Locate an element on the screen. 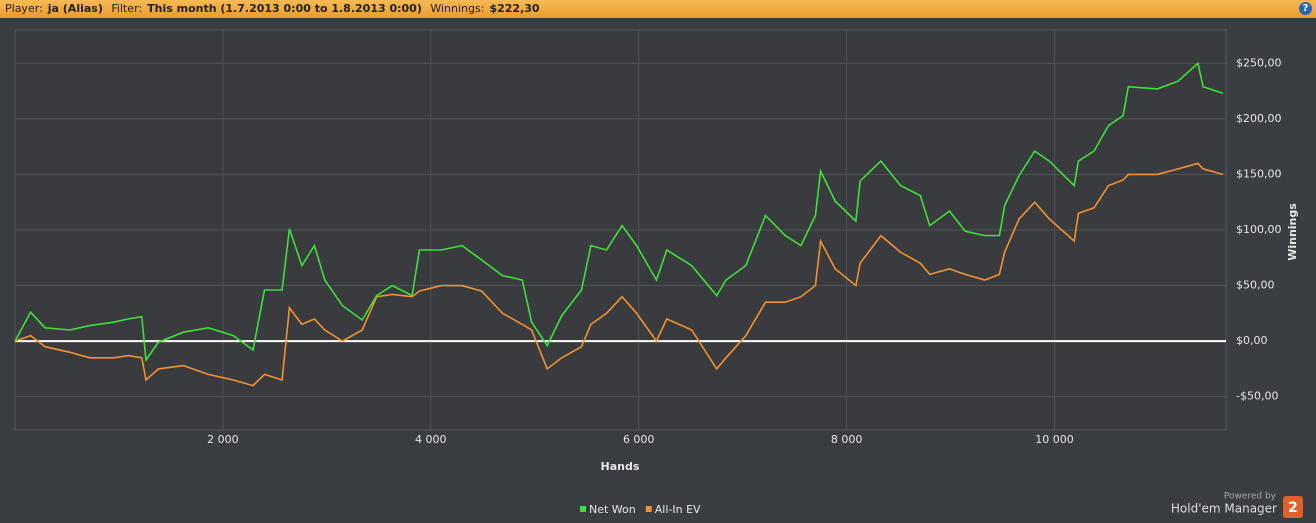  product-name: Hold'em Manager is located at coordinates (1224, 509).